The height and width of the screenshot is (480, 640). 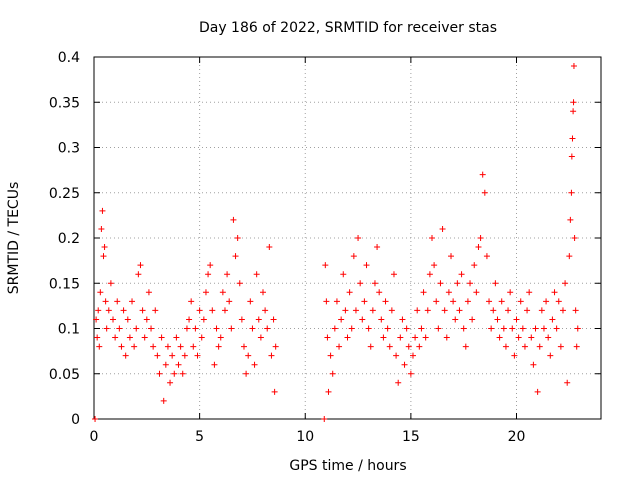 I want to click on x-tick-label: 0, so click(x=94, y=437).